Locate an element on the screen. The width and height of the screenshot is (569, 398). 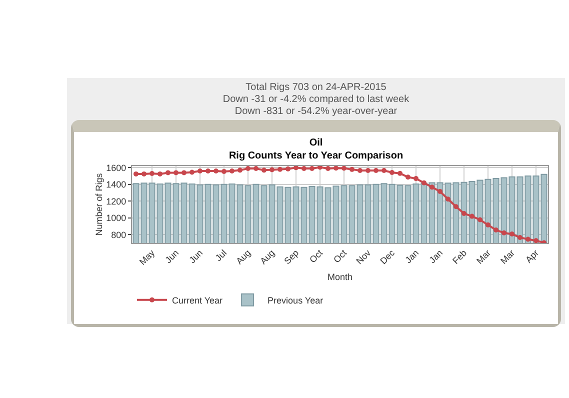
x-axis-title: Month is located at coordinates (340, 277).